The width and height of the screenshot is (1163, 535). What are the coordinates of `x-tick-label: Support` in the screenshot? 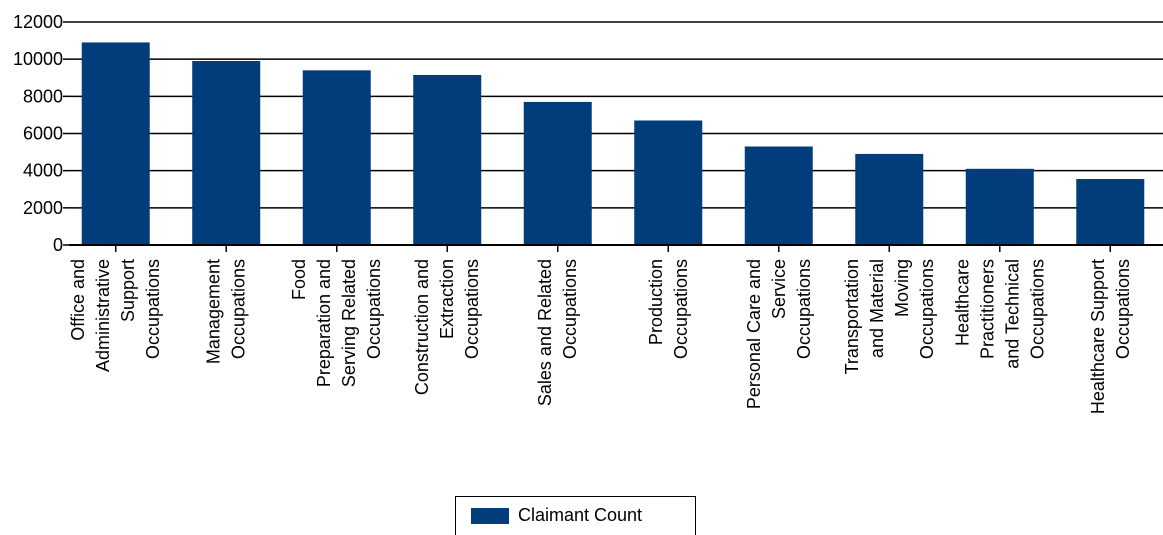 It's located at (128, 290).